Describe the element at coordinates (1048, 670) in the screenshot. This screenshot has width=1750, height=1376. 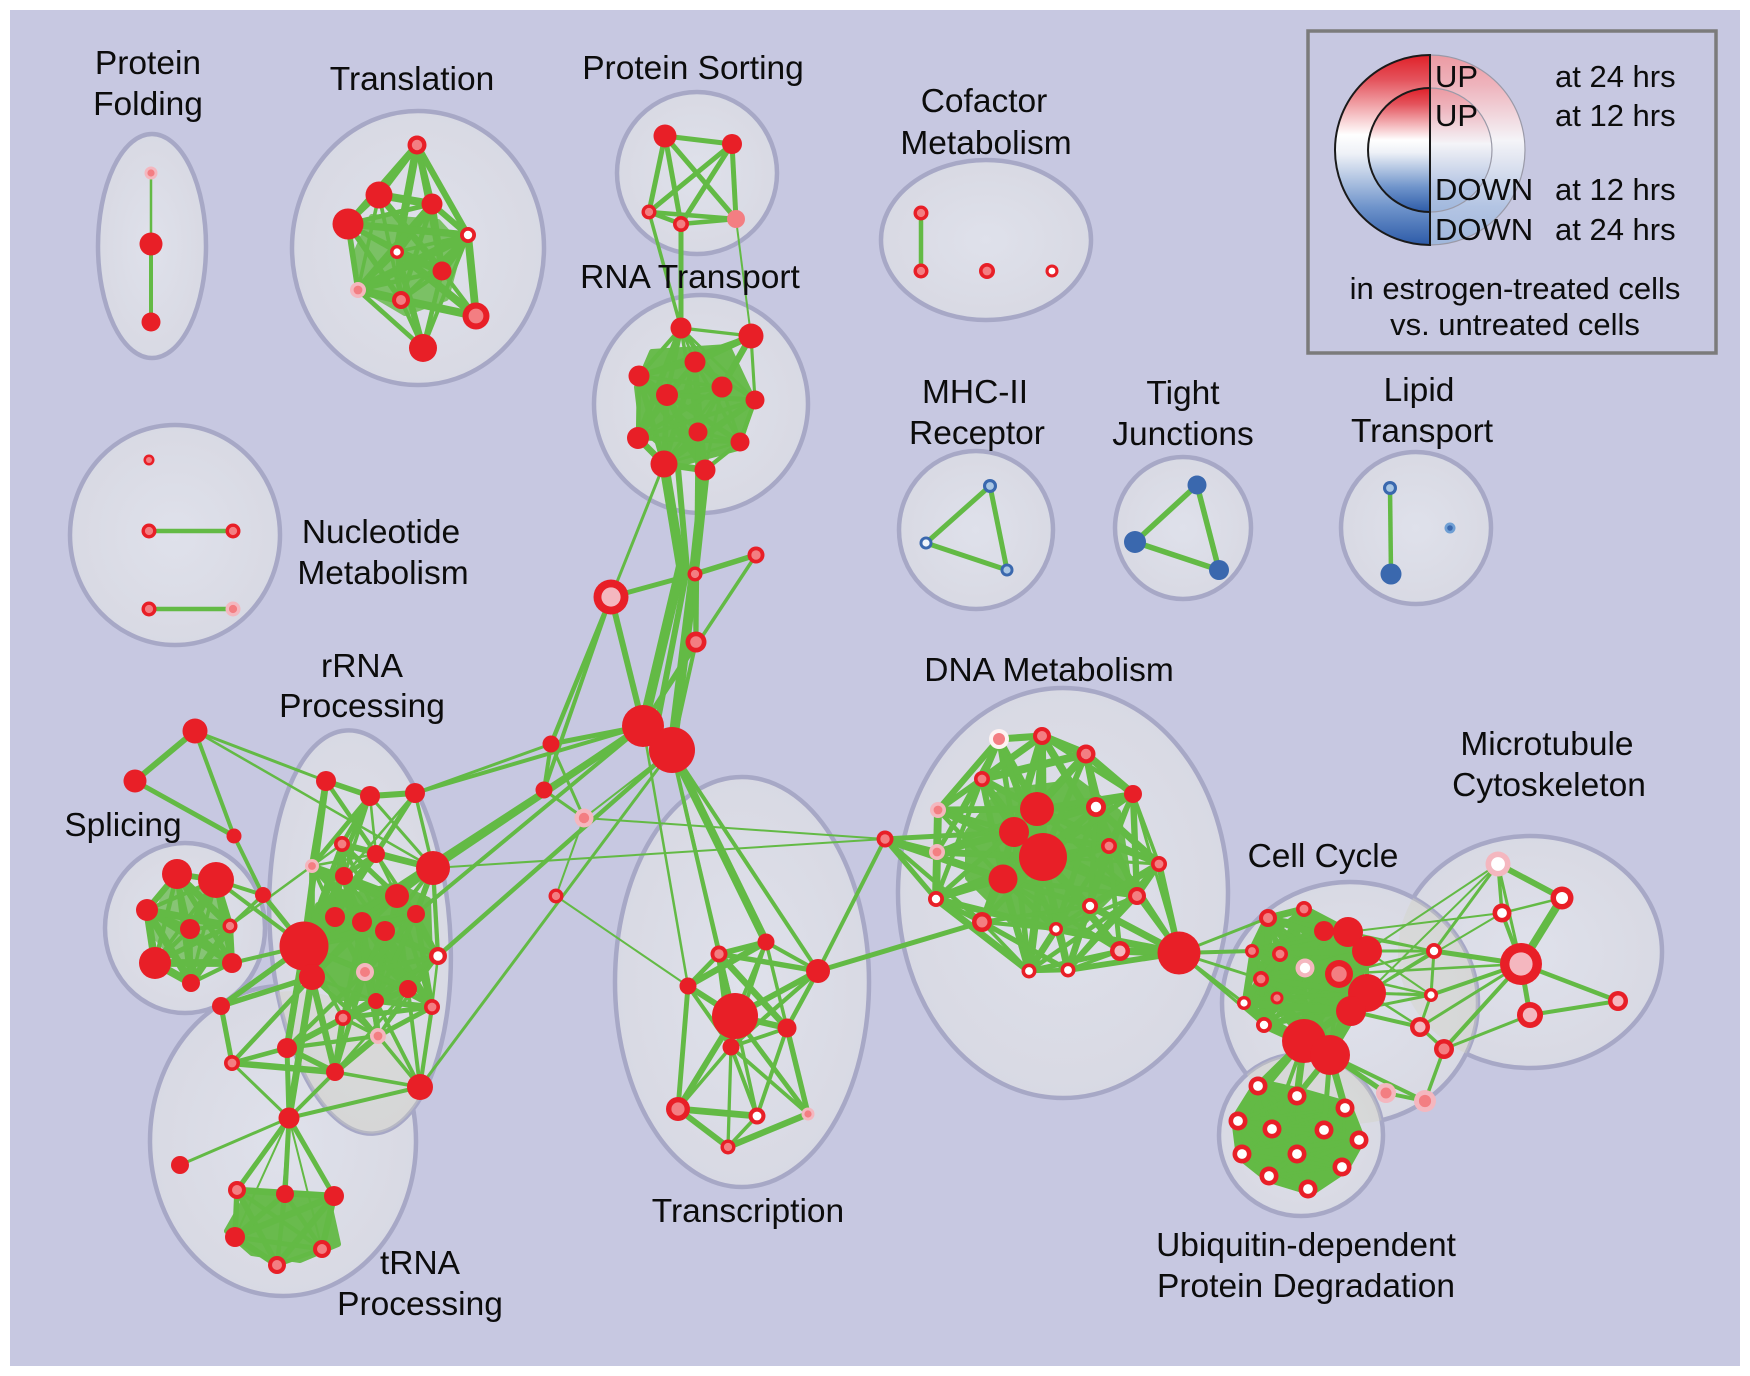
I see `svg-text: DNA Metabolism` at that location.